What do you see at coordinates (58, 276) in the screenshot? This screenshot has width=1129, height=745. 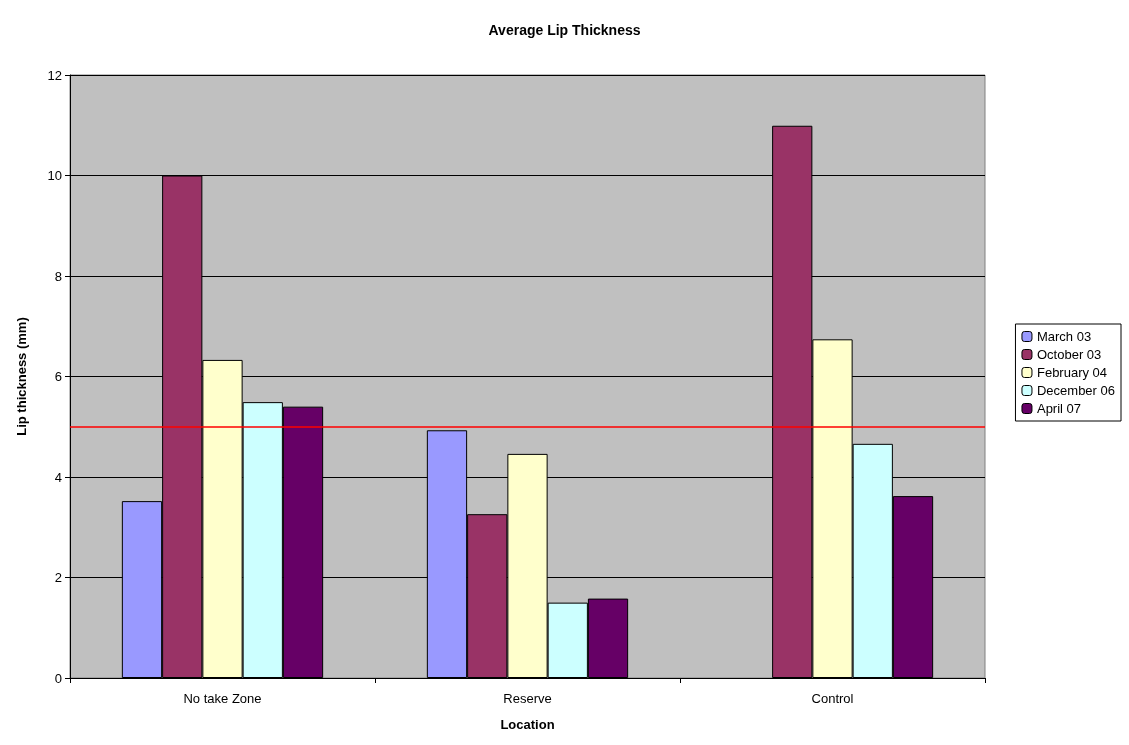 I see `y-tick-label: 8` at bounding box center [58, 276].